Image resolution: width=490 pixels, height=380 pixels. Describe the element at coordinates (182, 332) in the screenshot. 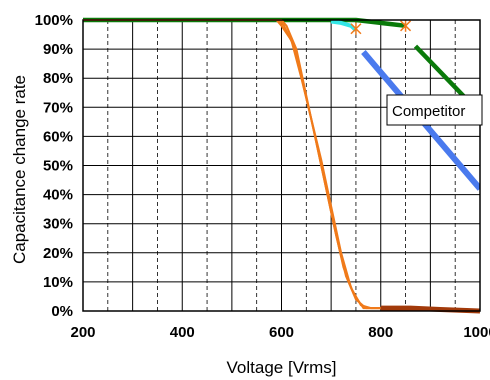

I see `x-tick-label: 400` at that location.